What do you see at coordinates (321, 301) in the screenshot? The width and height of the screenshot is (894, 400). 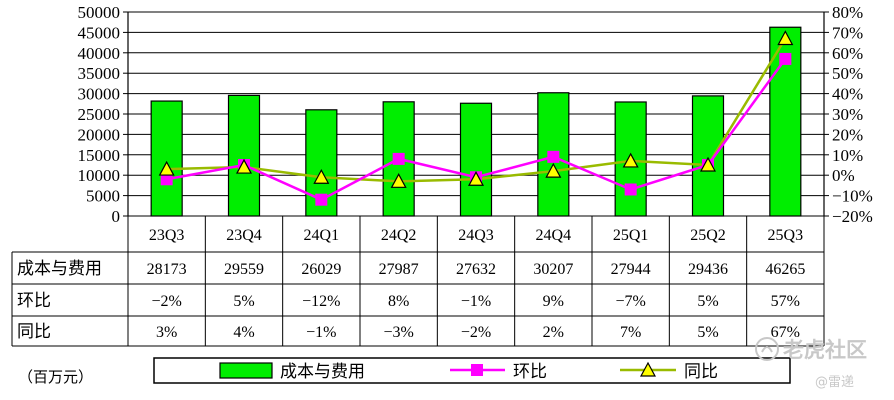 I see `table-cell: −12%` at bounding box center [321, 301].